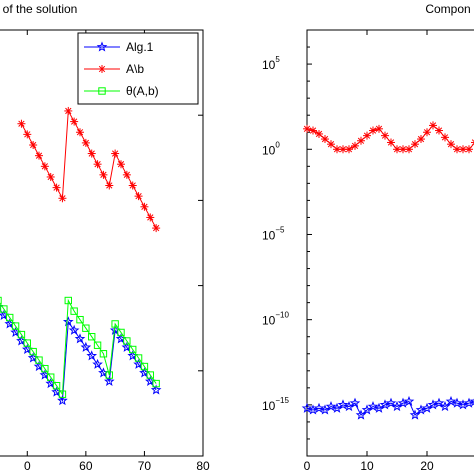 This screenshot has height=474, width=474. I want to click on left-x-tick-label: 70, so click(145, 466).